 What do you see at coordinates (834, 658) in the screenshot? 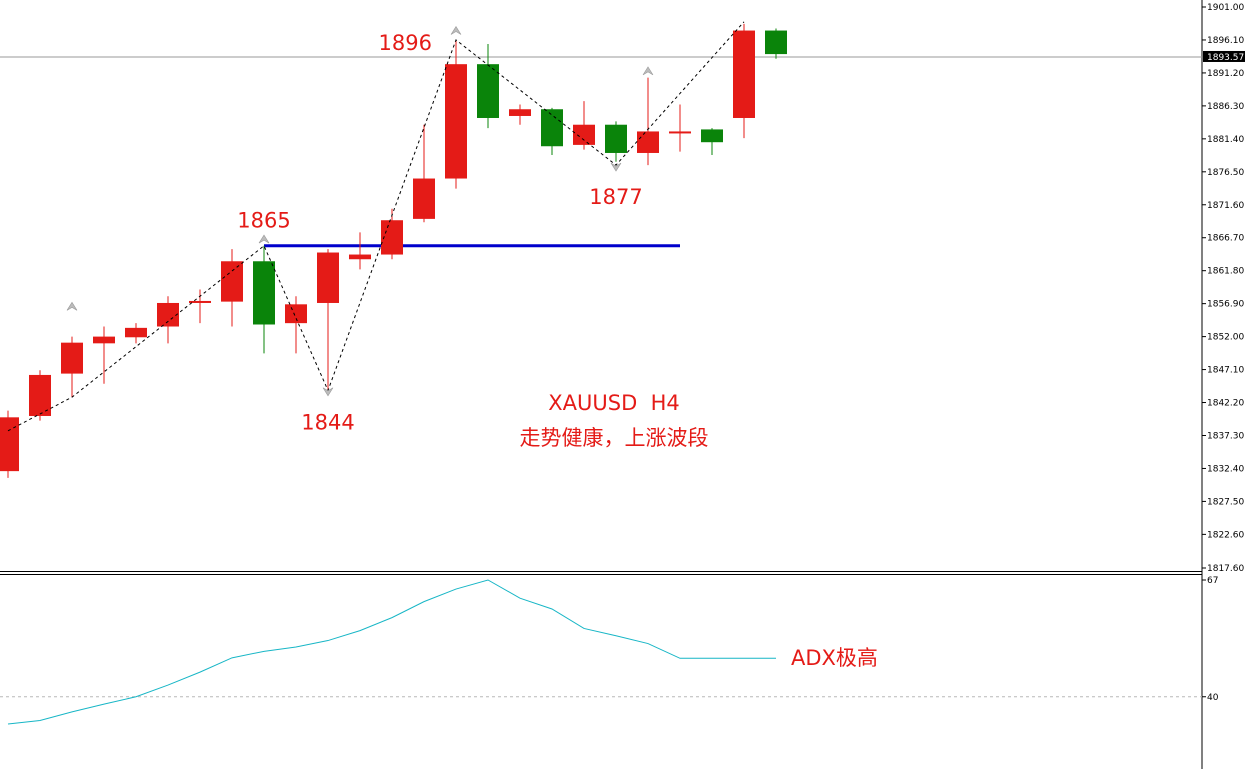
I see `adx-annotation-label: ADX极高` at bounding box center [834, 658].